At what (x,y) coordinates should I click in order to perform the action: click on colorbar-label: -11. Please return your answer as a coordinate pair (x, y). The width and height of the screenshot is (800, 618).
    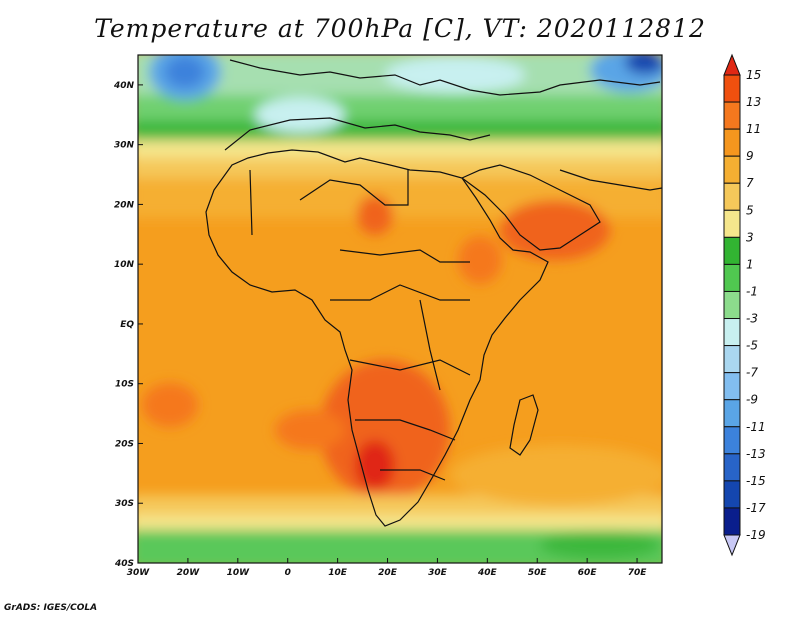
    Looking at the image, I should click on (756, 427).